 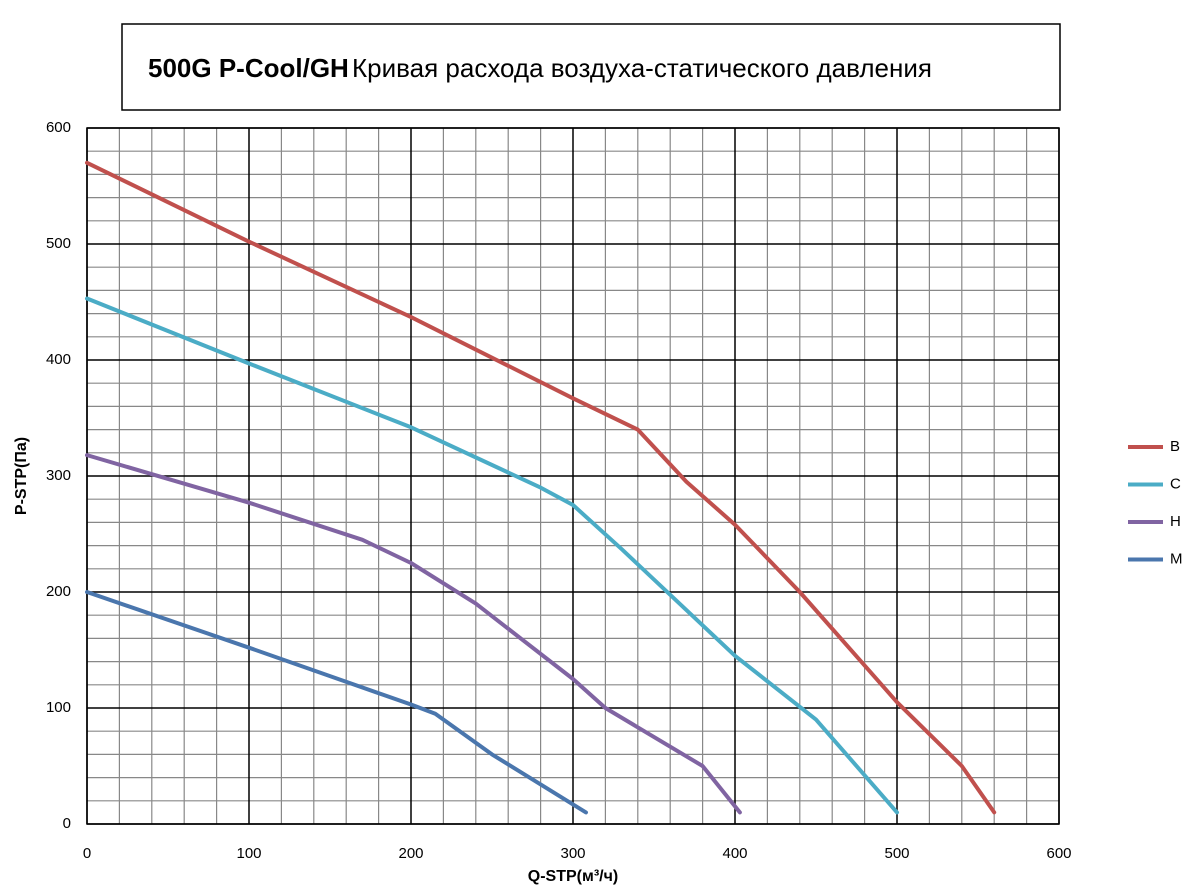 What do you see at coordinates (67, 823) in the screenshot?
I see `y-tick-label: 0` at bounding box center [67, 823].